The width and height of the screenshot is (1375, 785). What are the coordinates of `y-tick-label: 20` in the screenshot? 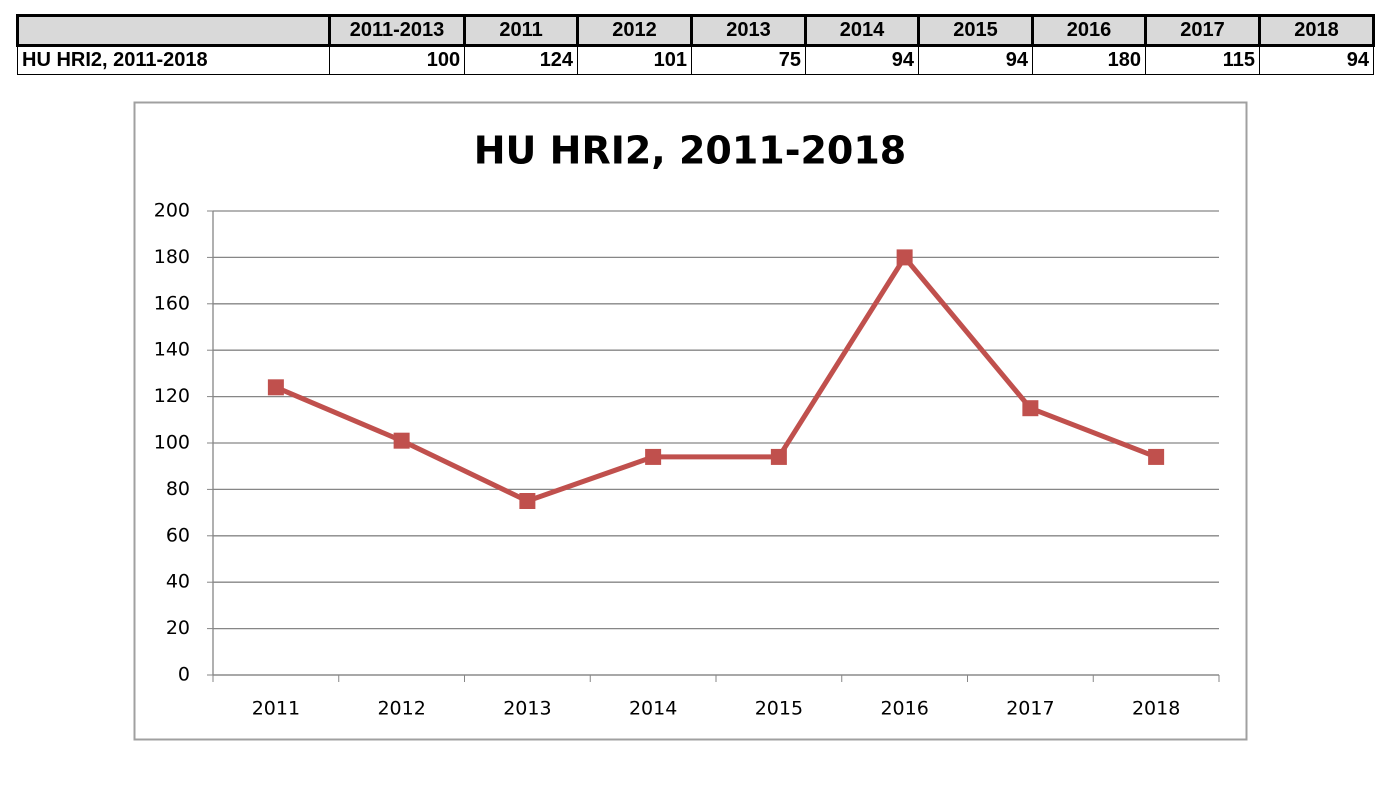 It's located at (178, 628).